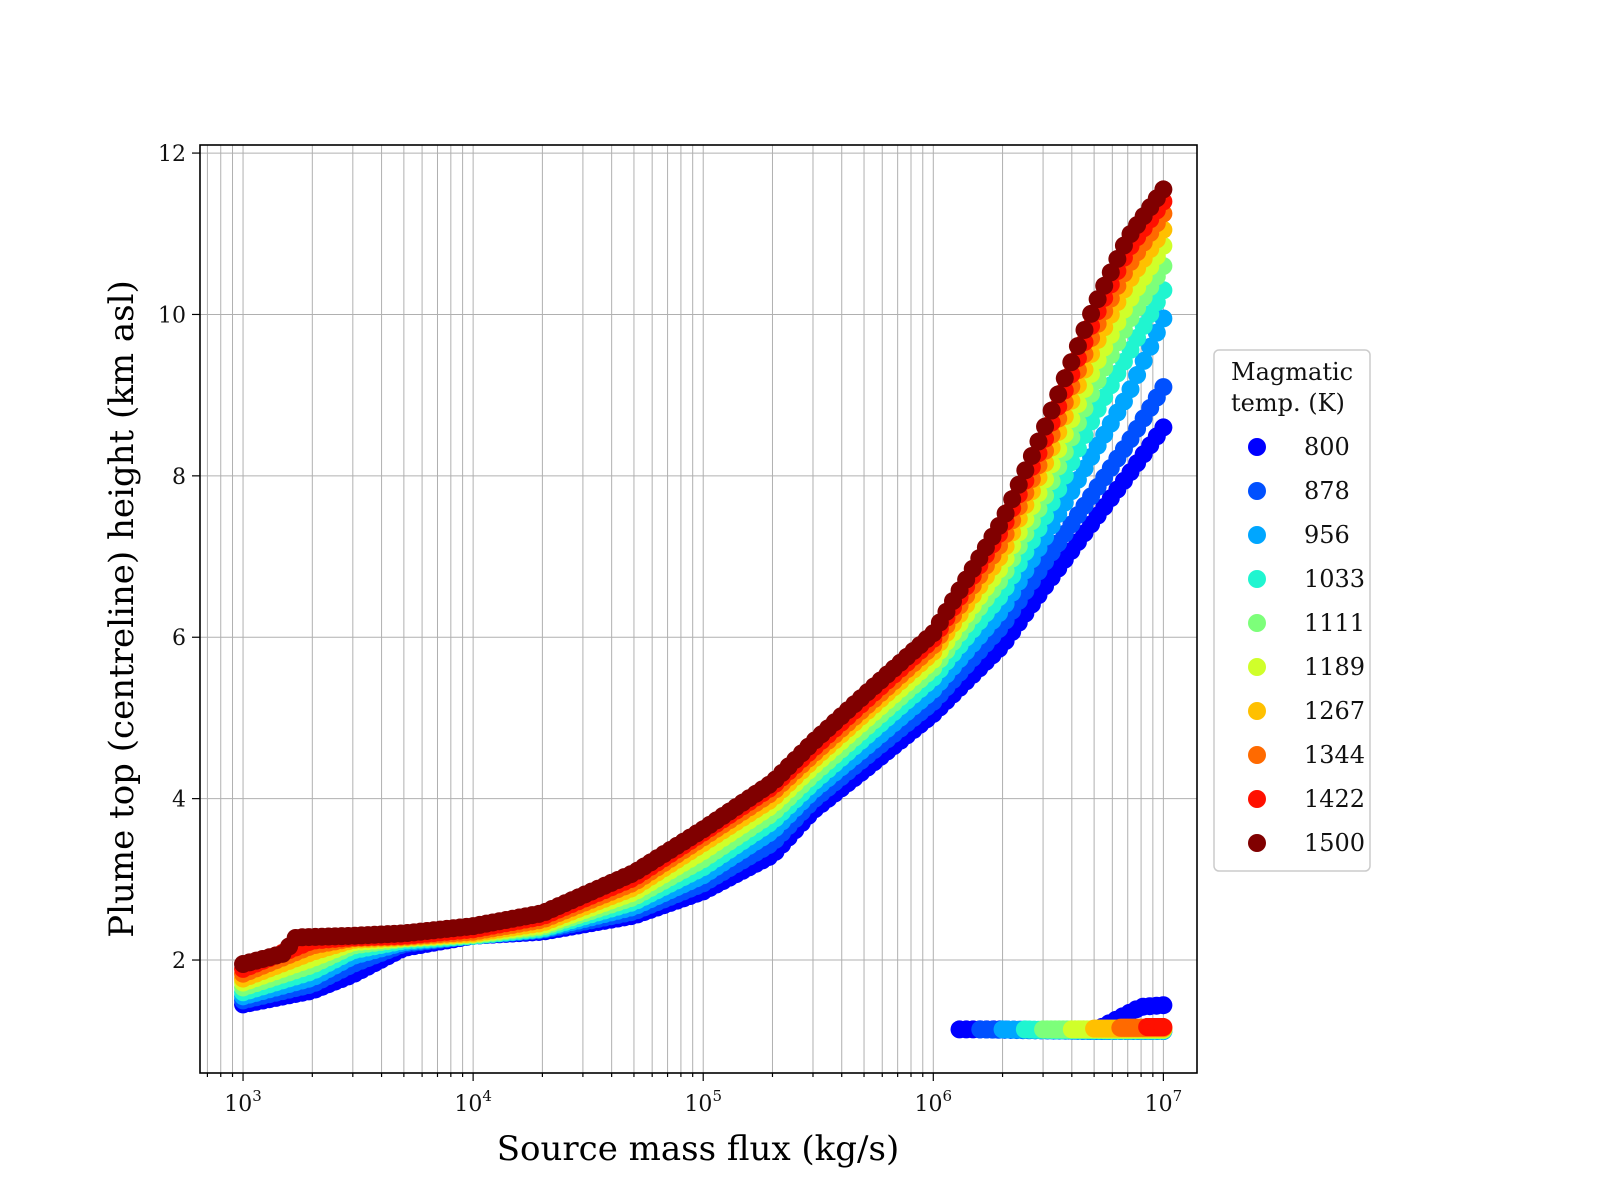 The height and width of the screenshot is (1200, 1600). I want to click on legend-label: 1500, so click(1334, 843).